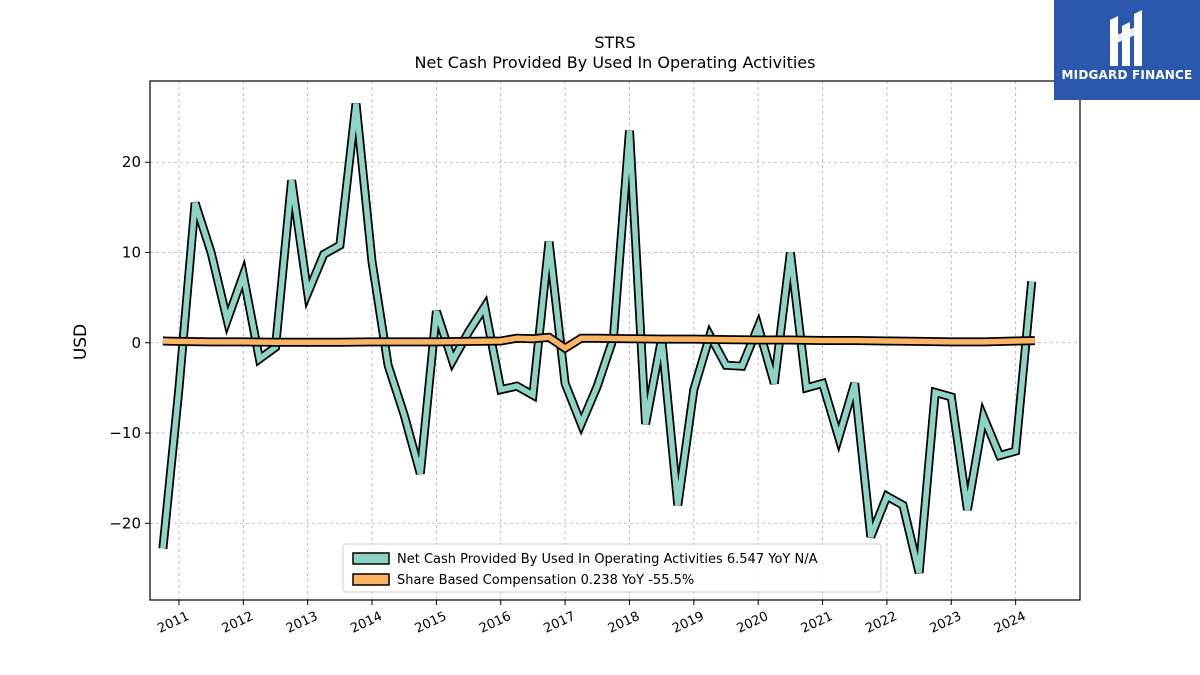  Describe the element at coordinates (753, 623) in the screenshot. I see `x-tick-label: 2020` at that location.